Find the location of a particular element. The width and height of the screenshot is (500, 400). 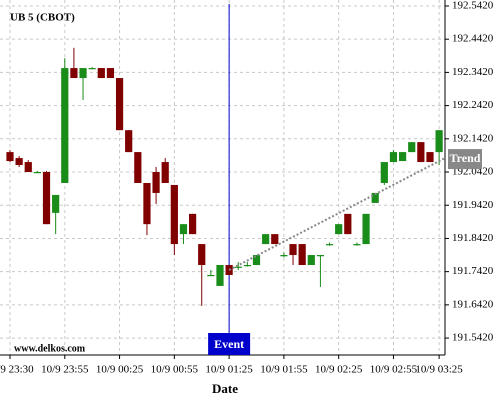

event-label: Event is located at coordinates (229, 344).